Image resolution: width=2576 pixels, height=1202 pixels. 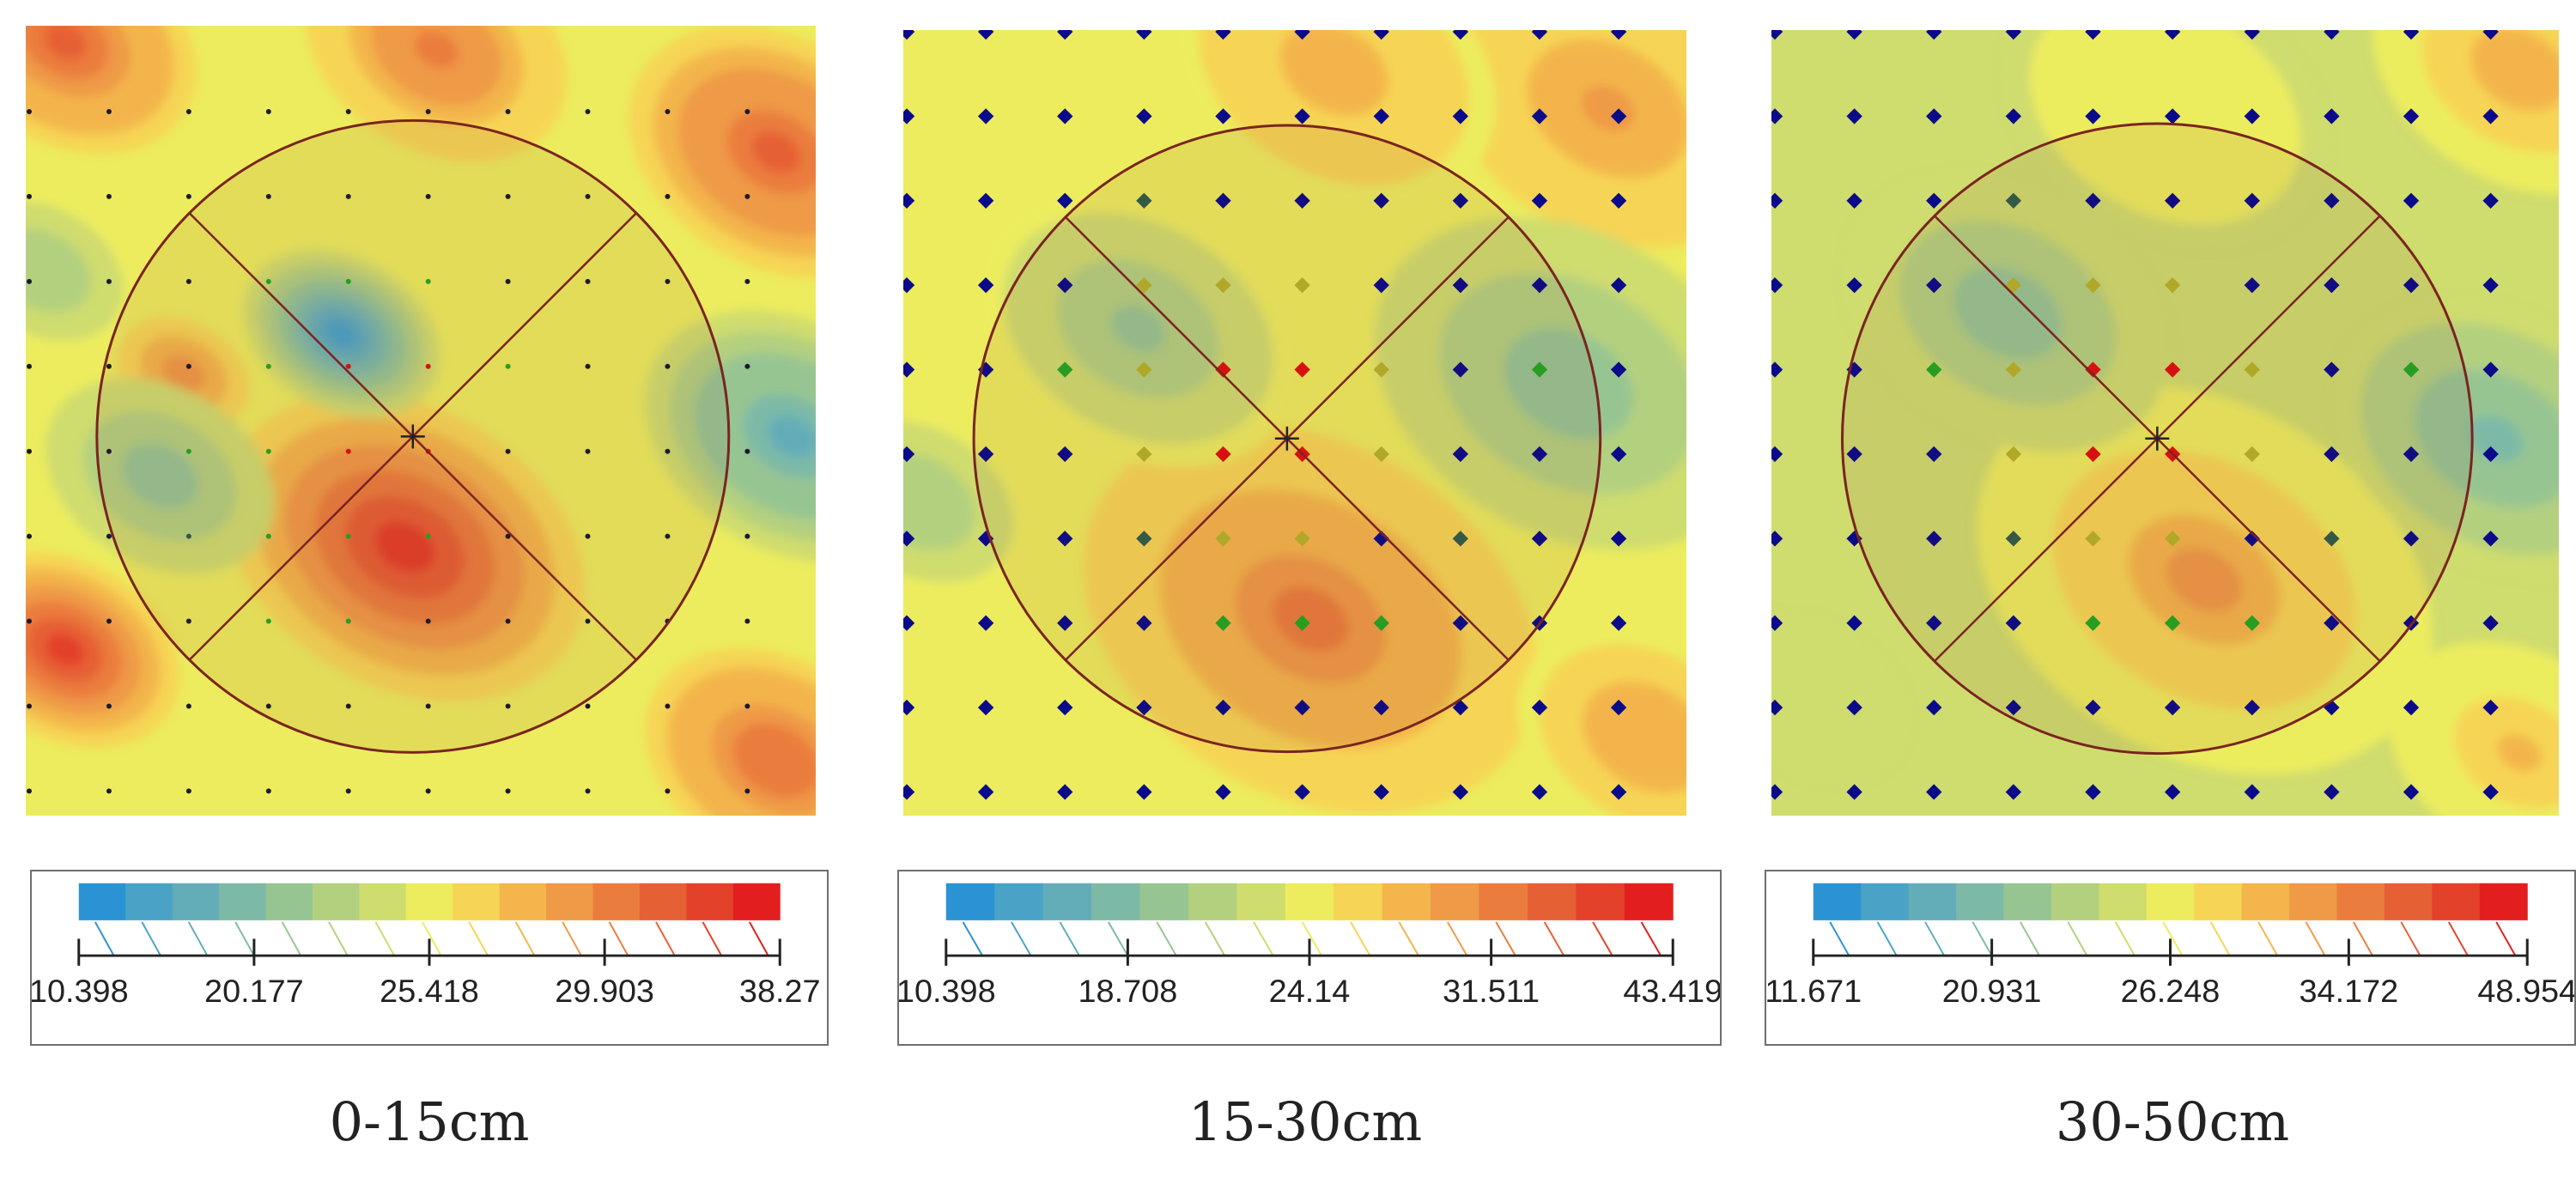 What do you see at coordinates (1309, 958) in the screenshot?
I see `color-legend: 10.398 18.708 24.14 31.511 43.419` at bounding box center [1309, 958].